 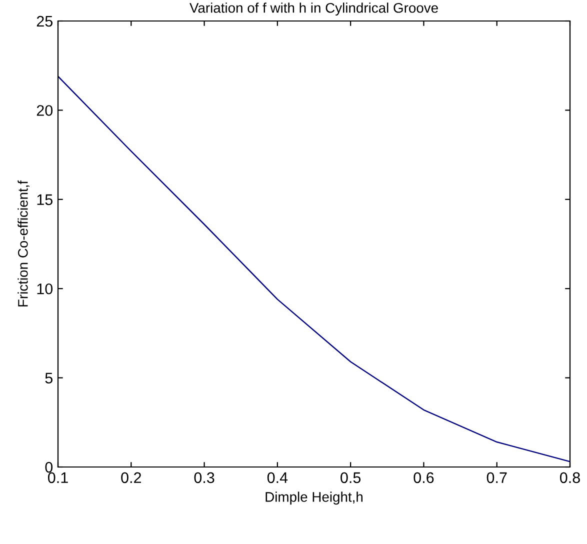 I want to click on x-tick-label: 0.1, so click(x=58, y=478).